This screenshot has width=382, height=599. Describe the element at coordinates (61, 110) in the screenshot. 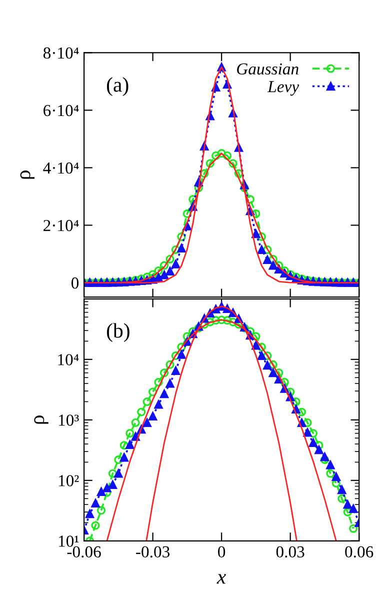

I see `y-tick-label: 6·10⁴` at that location.